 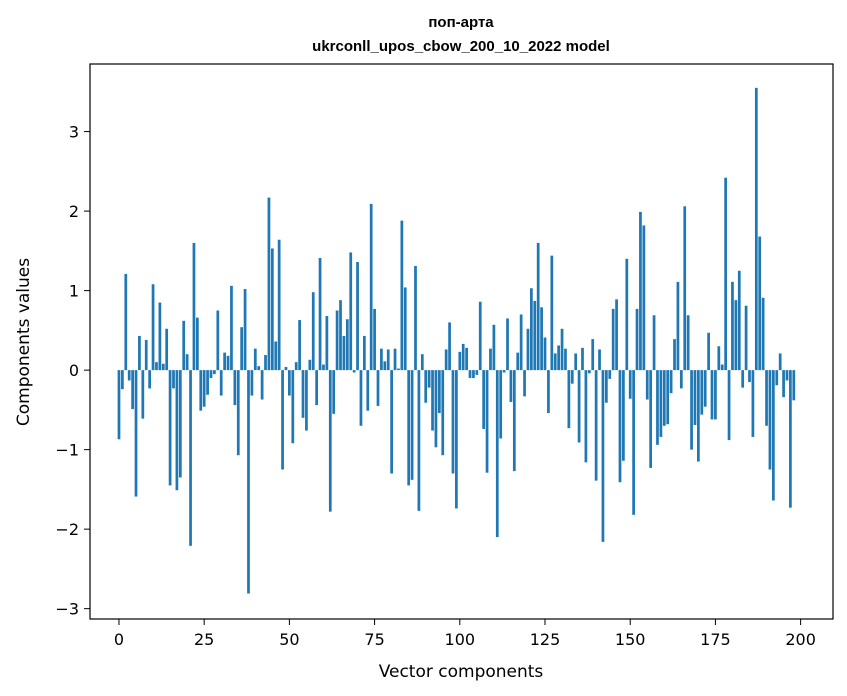 What do you see at coordinates (465, 634) in the screenshot?
I see `x-axis-ticks: 0 25 50 75 100 125 150 175 200` at bounding box center [465, 634].